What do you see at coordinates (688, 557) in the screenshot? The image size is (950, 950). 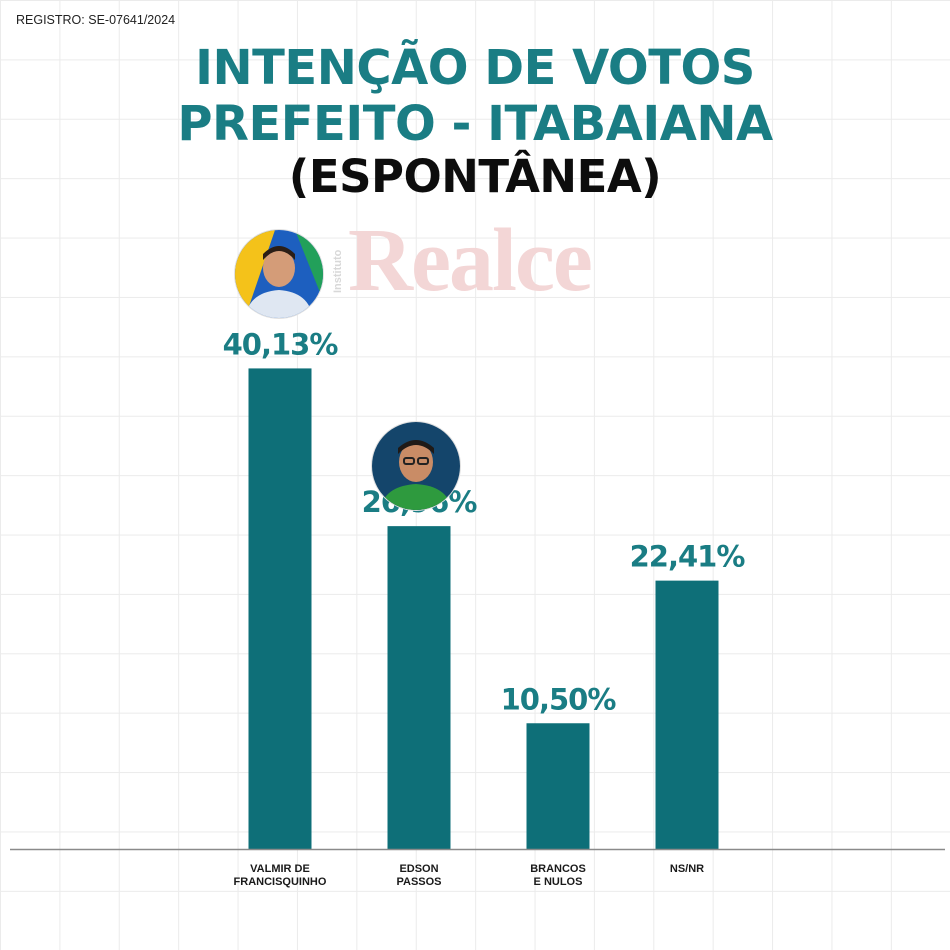 I see `bar-value-label: 22,41%` at bounding box center [688, 557].